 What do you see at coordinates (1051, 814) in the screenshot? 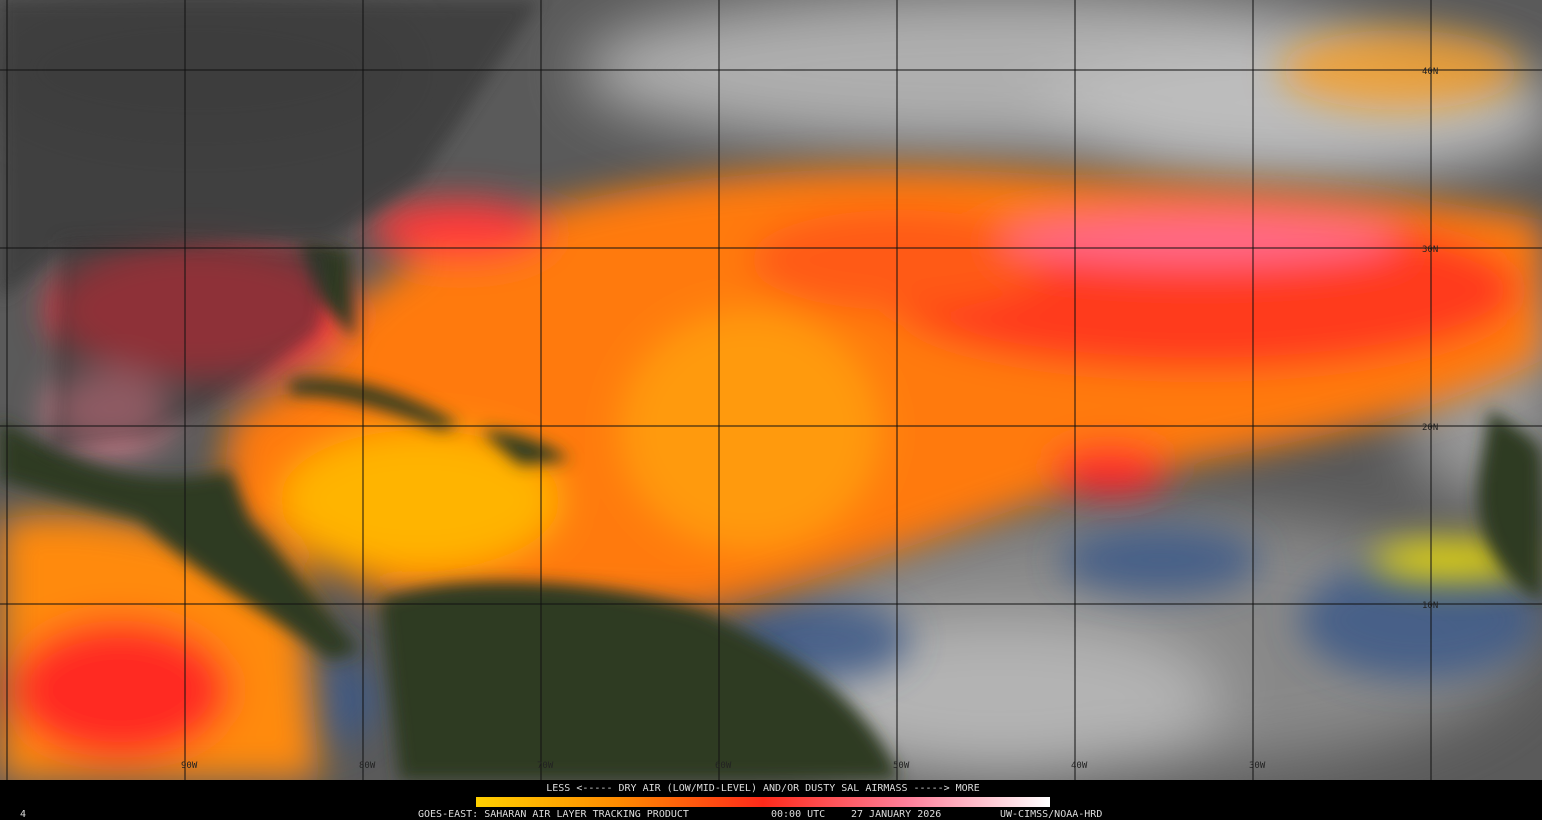
I see `credit: UW-CIMSS/NOAA-HRD` at bounding box center [1051, 814].